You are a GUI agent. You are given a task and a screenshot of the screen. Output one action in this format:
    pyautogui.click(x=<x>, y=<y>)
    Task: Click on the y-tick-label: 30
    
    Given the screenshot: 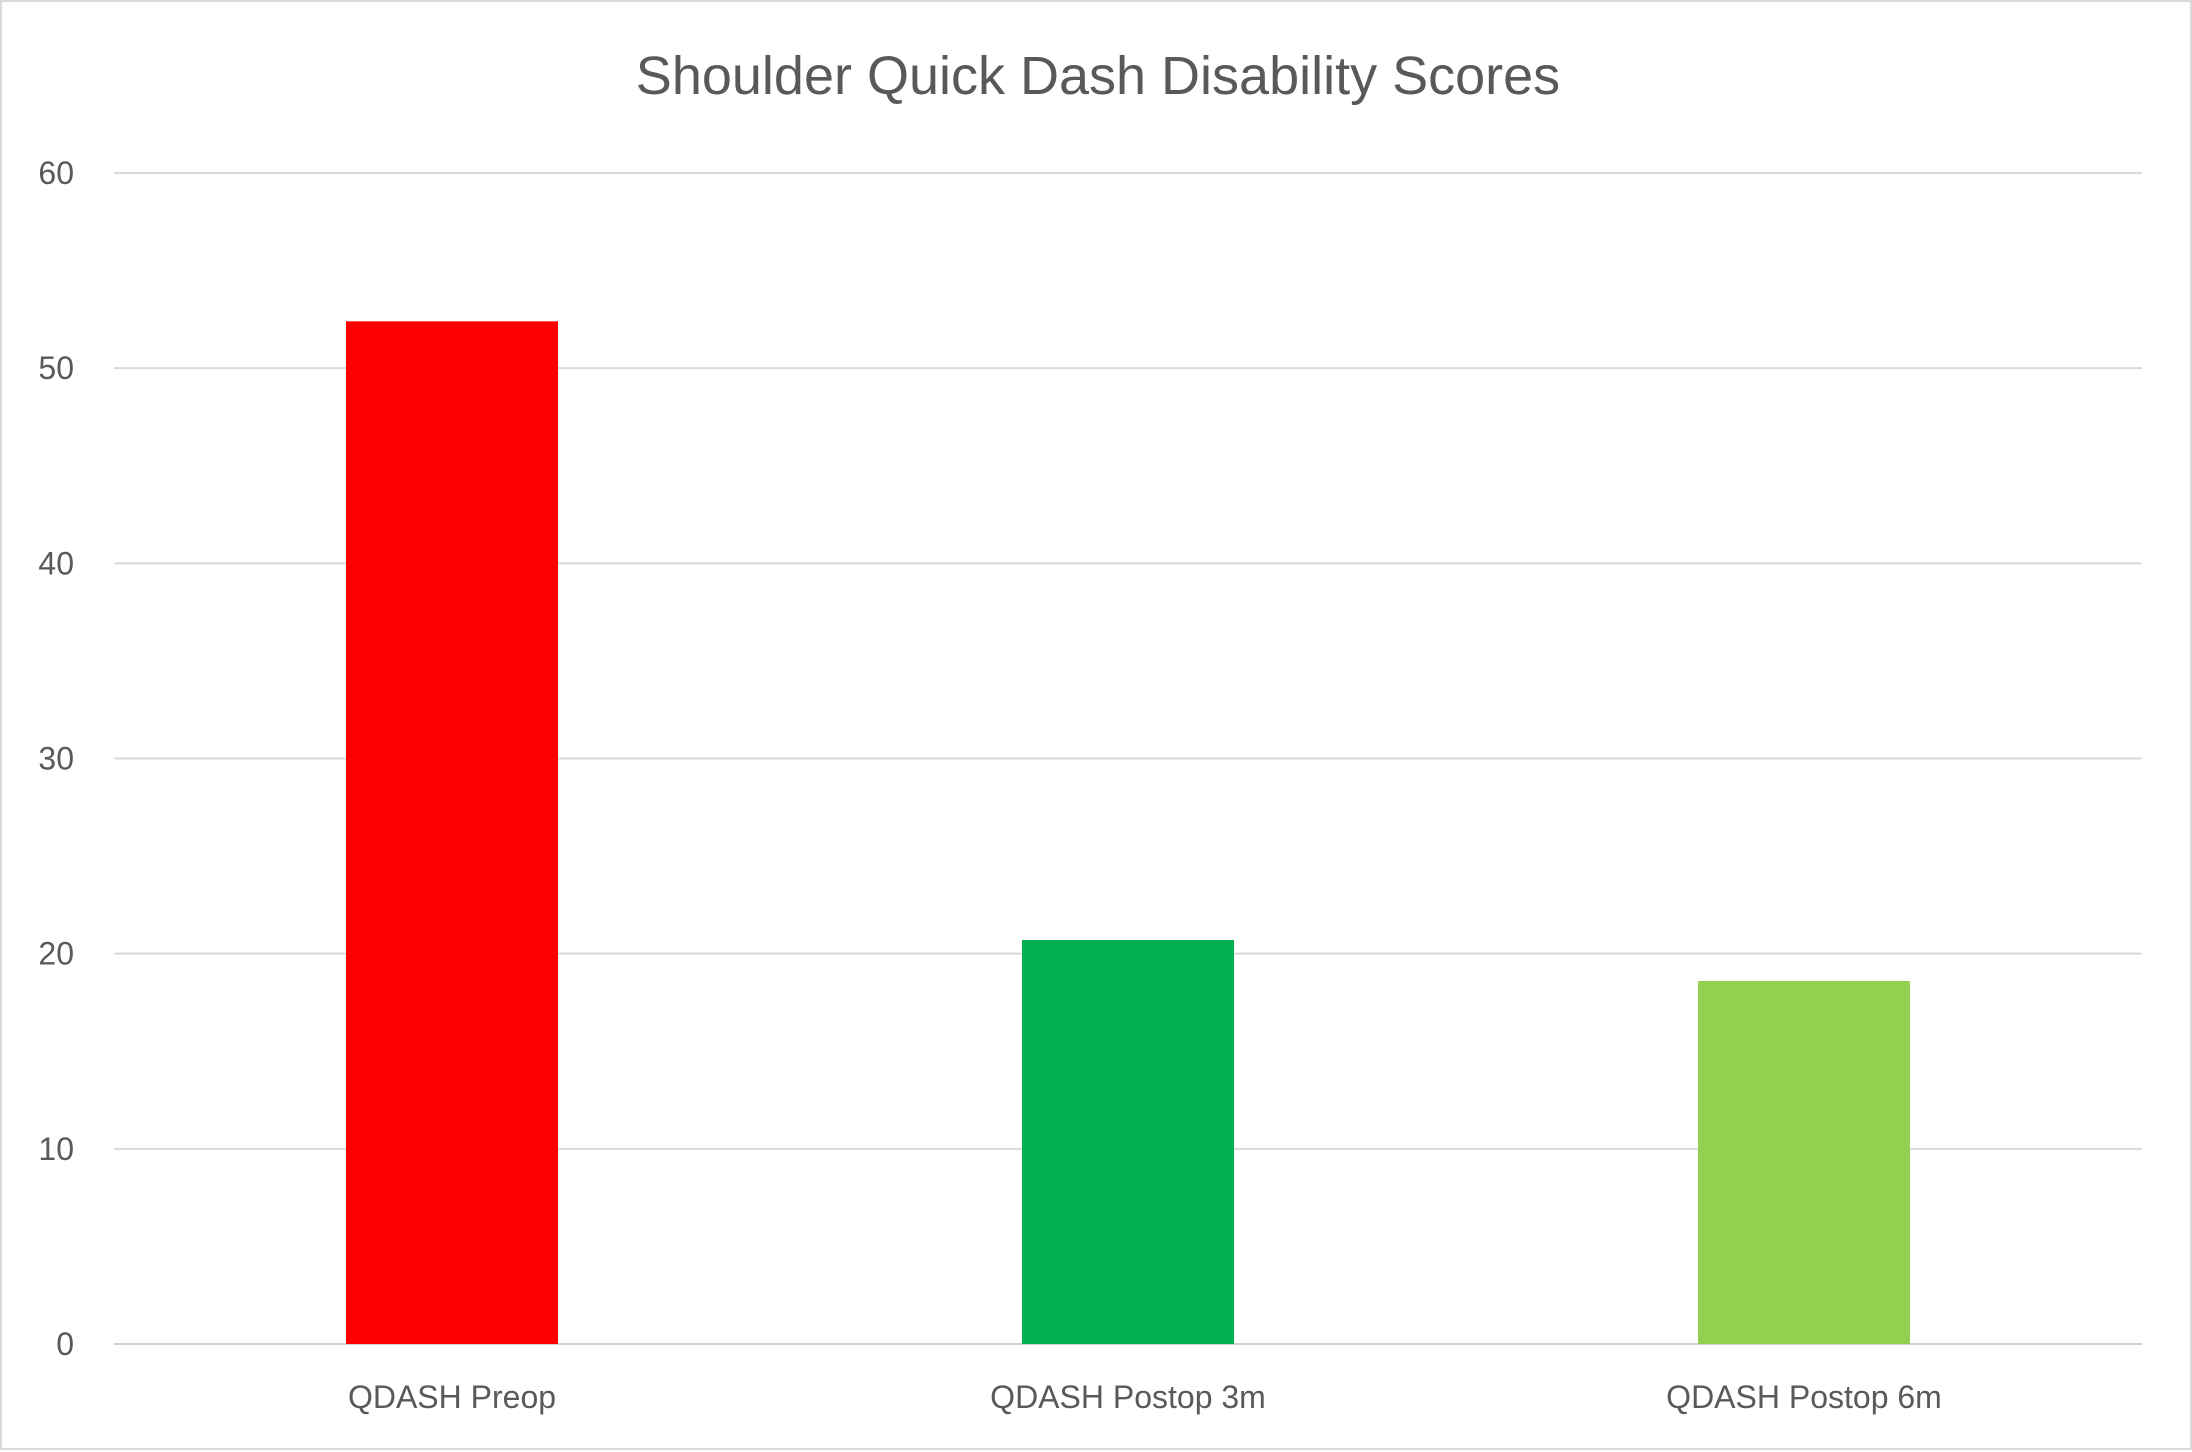 What is the action you would take?
    pyautogui.click(x=56, y=759)
    